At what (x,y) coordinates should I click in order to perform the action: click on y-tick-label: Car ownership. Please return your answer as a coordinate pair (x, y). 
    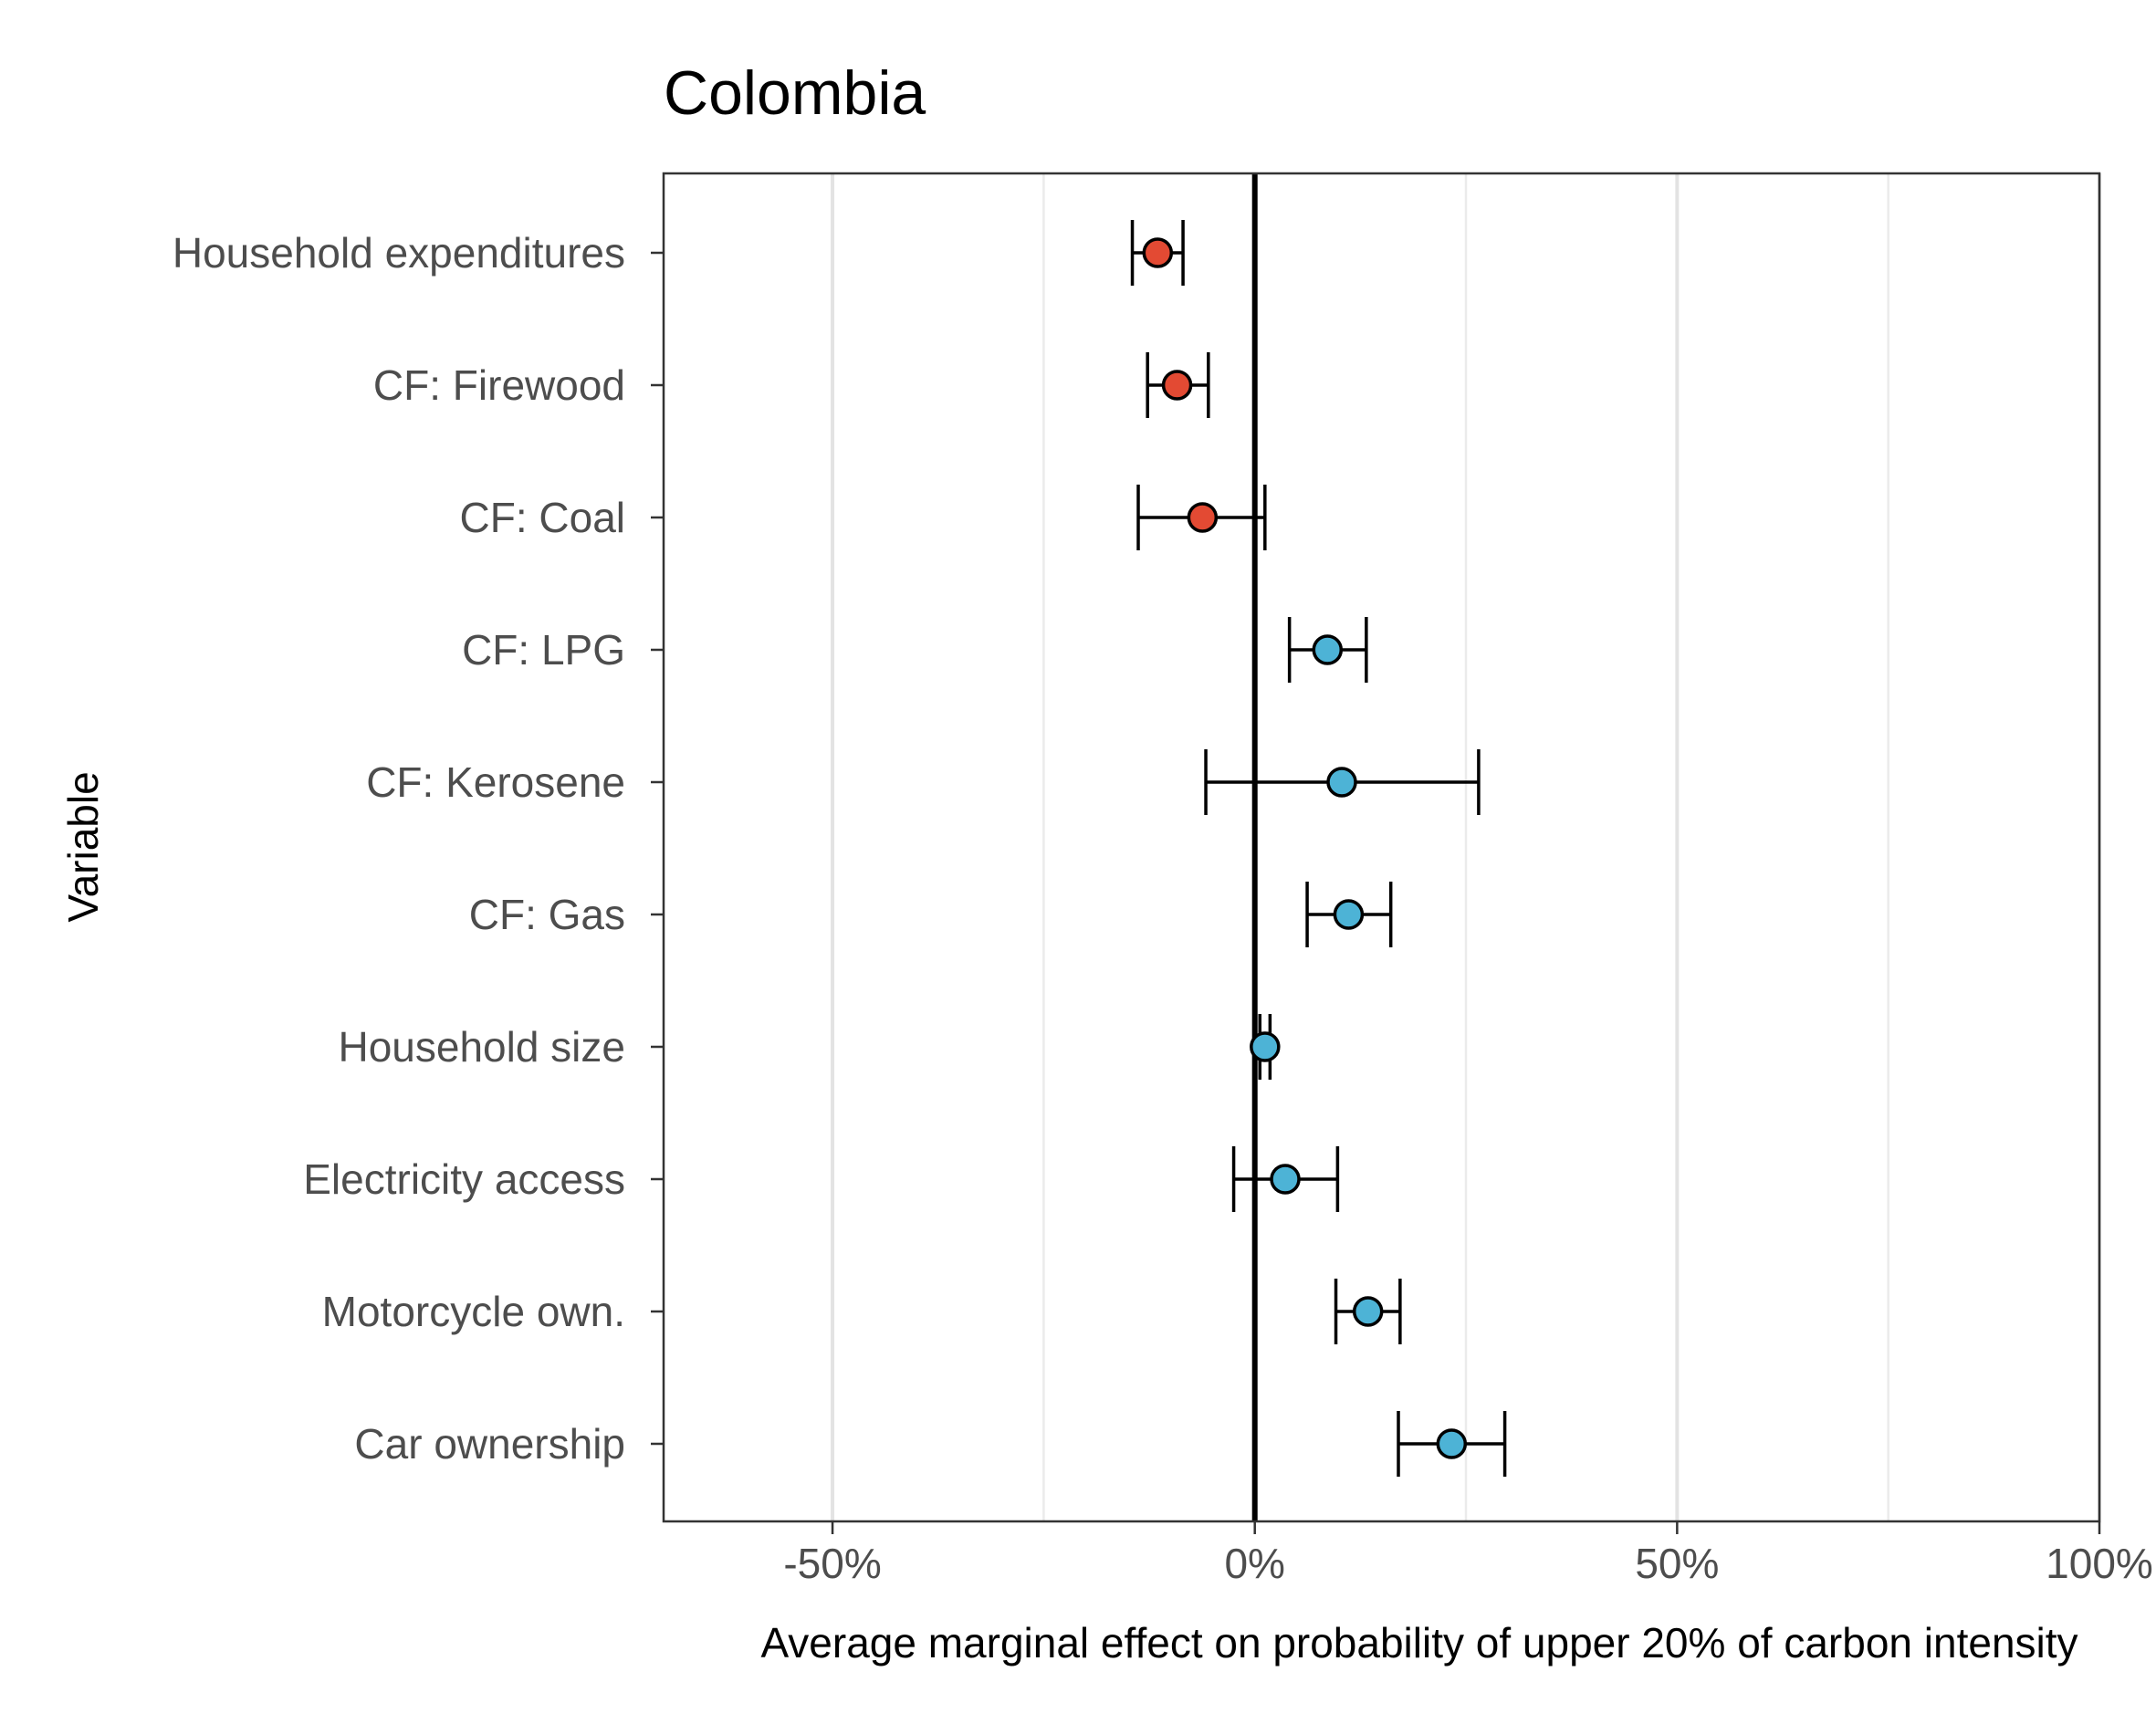
    Looking at the image, I should click on (489, 1444).